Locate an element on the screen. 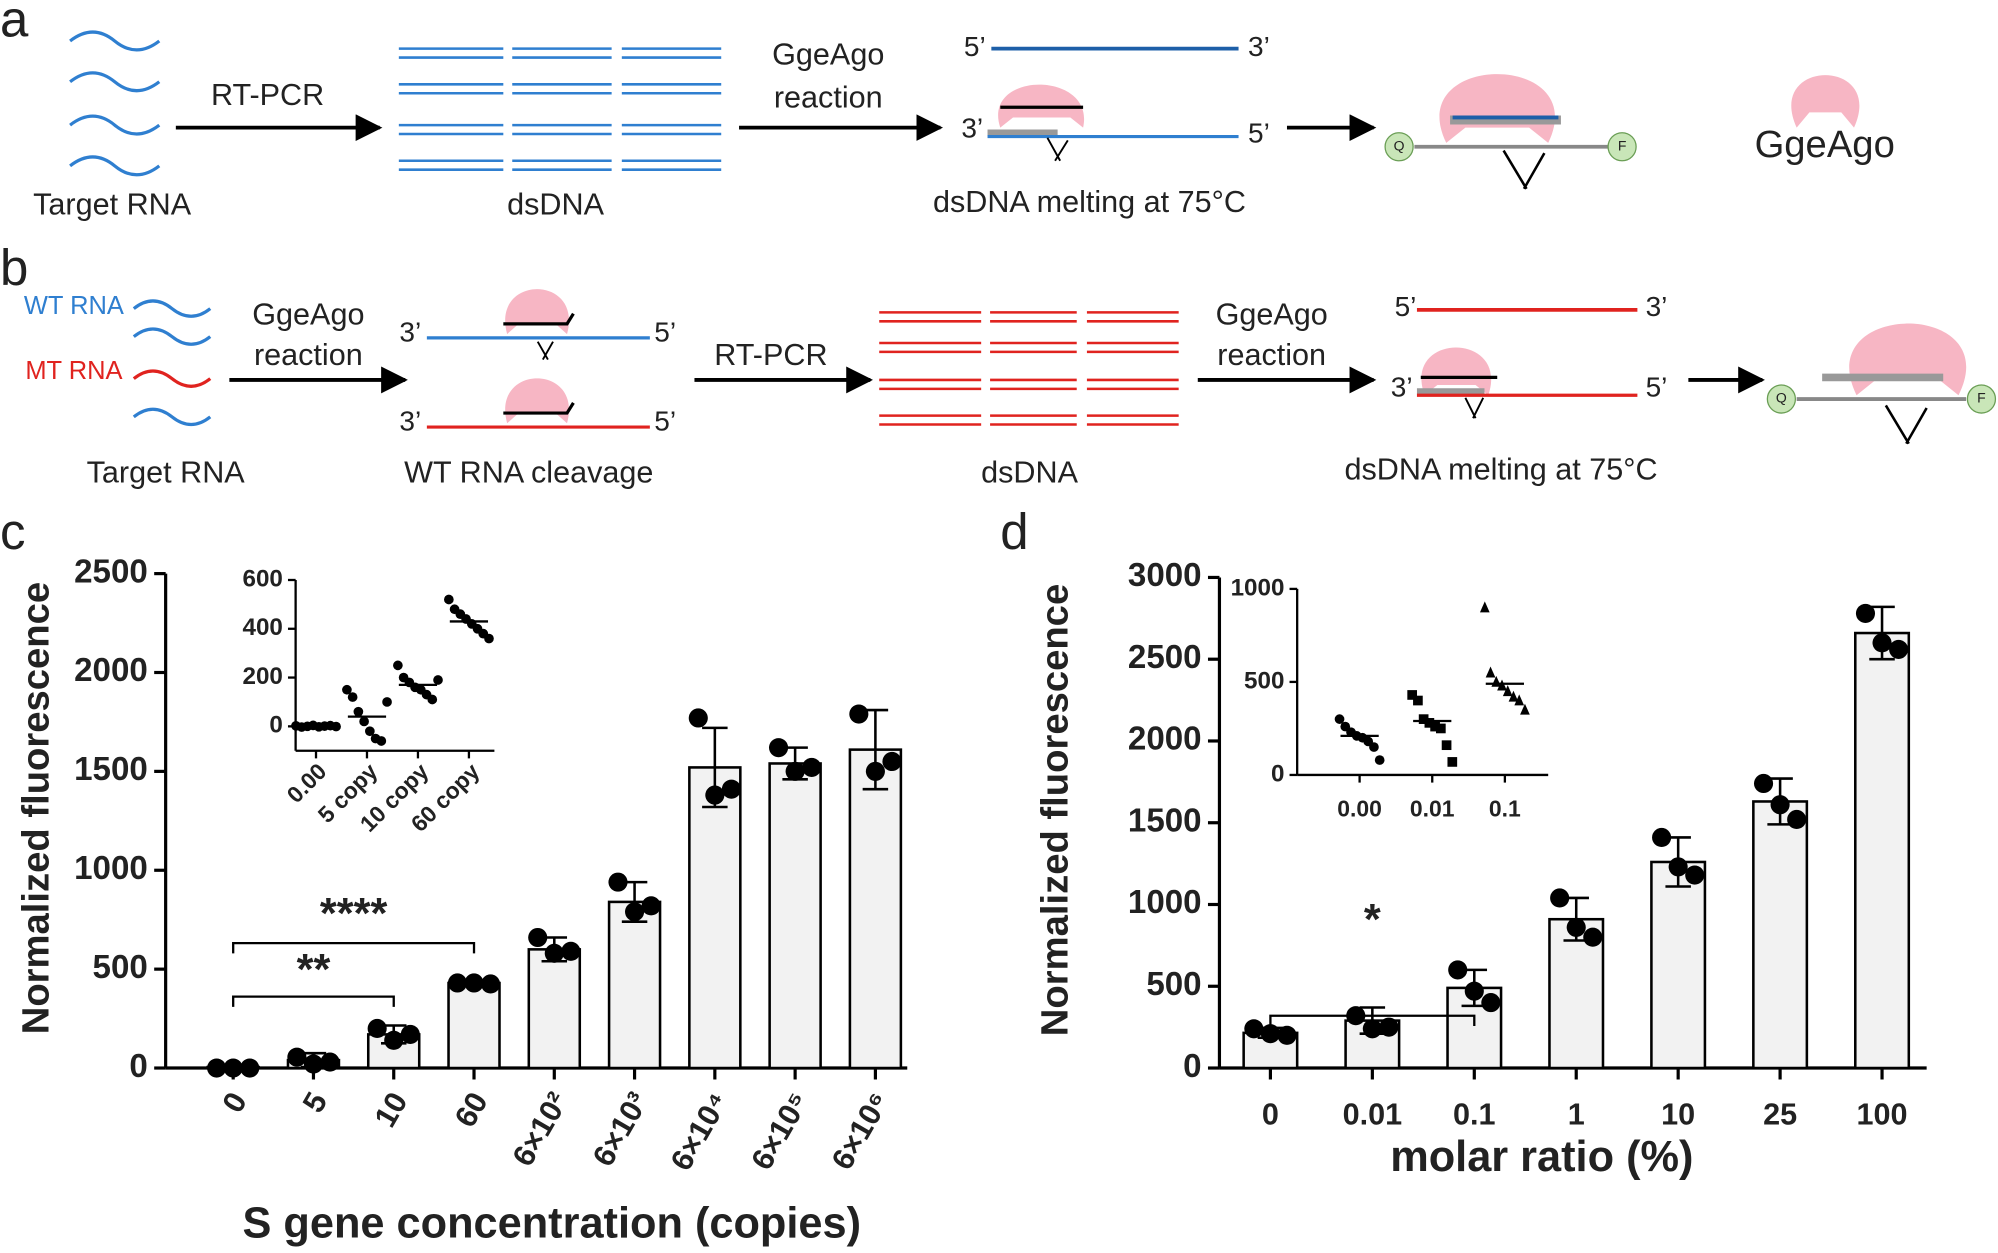  y-tick-label: 200 is located at coordinates (262, 676).